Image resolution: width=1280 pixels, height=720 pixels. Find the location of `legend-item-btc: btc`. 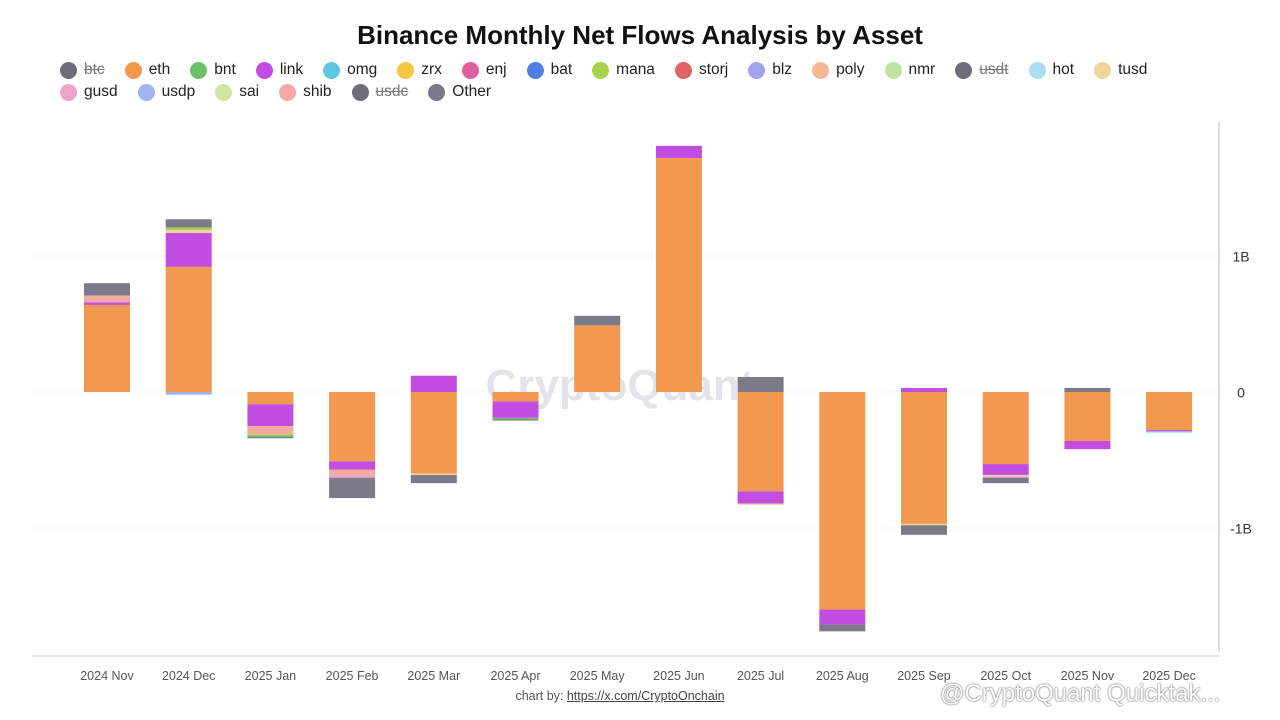

legend-item-btc: btc is located at coordinates (82, 70).